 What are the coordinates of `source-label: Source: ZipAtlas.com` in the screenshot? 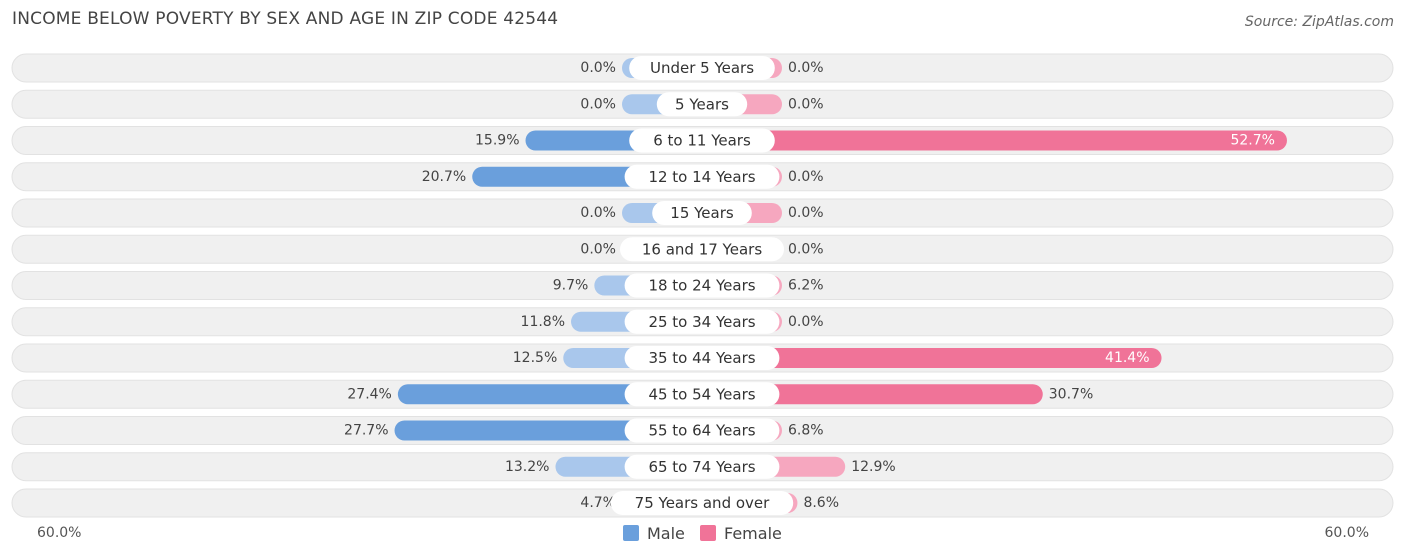 It's located at (1319, 22).